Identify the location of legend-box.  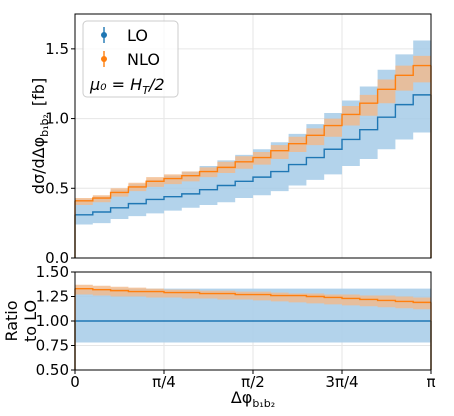
(130, 59).